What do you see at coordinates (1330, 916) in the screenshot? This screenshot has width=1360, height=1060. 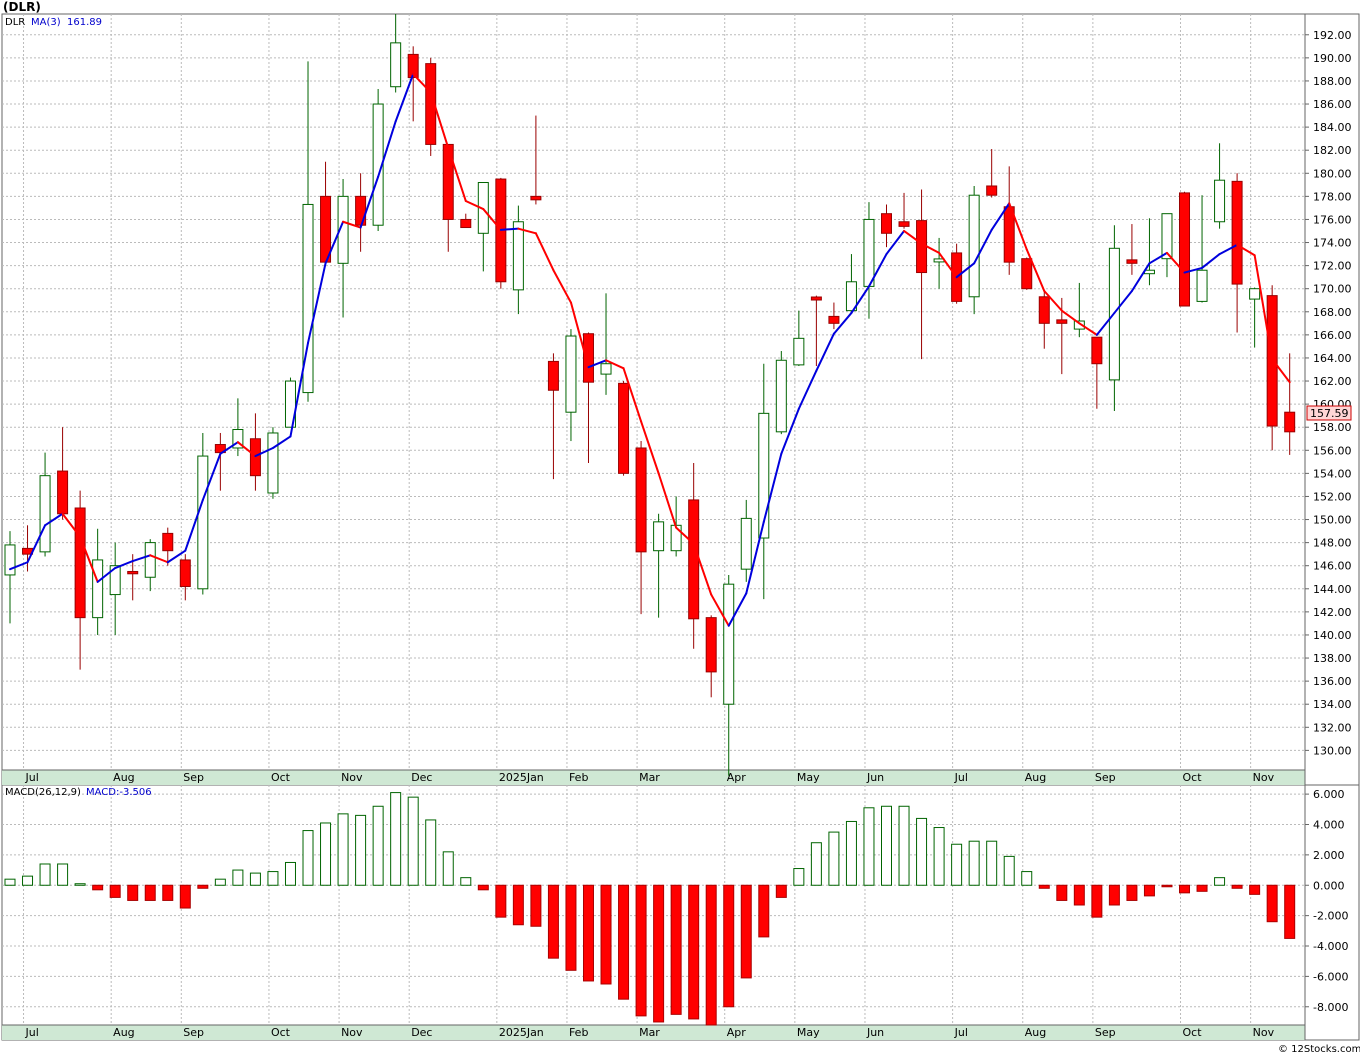 I see `macd-y-tick-label: -2.000` at bounding box center [1330, 916].